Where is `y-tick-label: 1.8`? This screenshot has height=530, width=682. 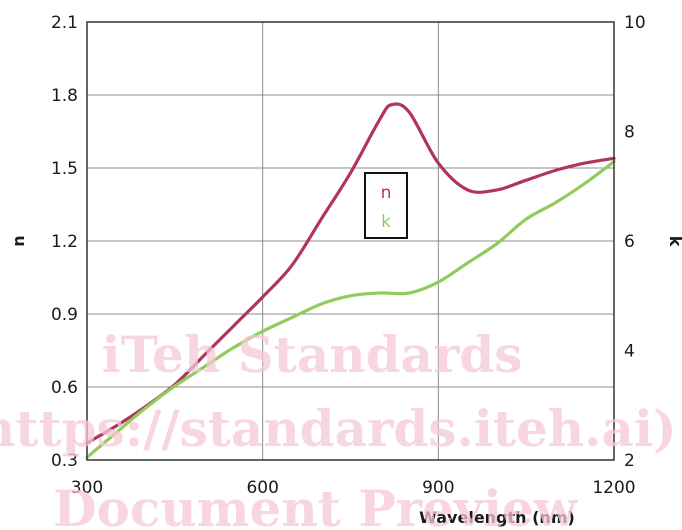 y-tick-label: 1.8 is located at coordinates (64, 96).